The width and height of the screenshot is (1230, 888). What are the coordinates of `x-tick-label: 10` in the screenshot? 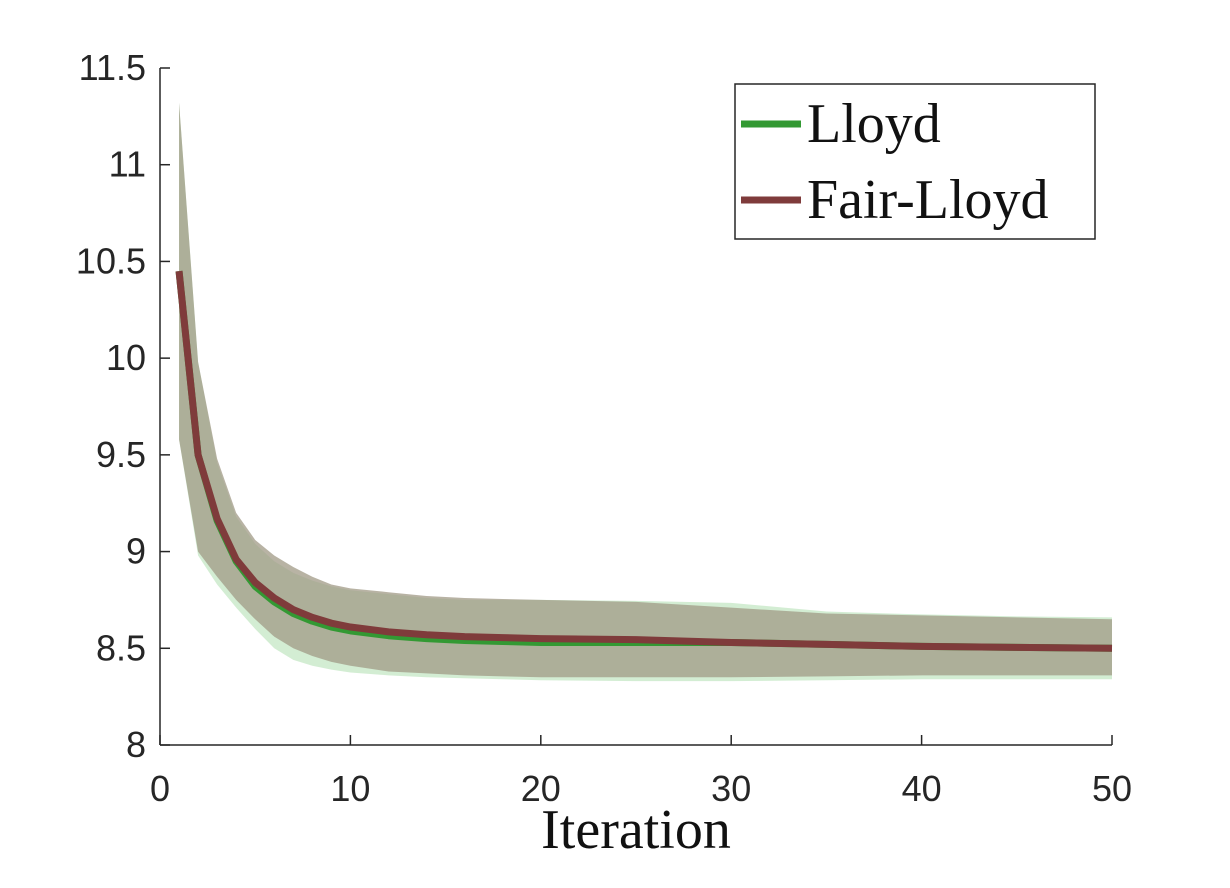 It's located at (350, 788).